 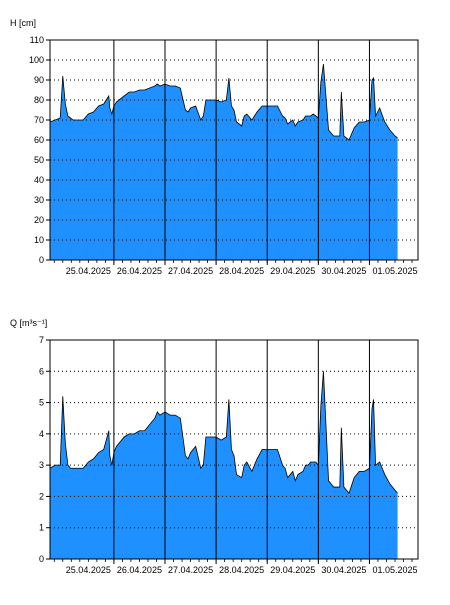 What do you see at coordinates (190, 570) in the screenshot?
I see `discharge-x-tick-label: 27.04.2025` at bounding box center [190, 570].